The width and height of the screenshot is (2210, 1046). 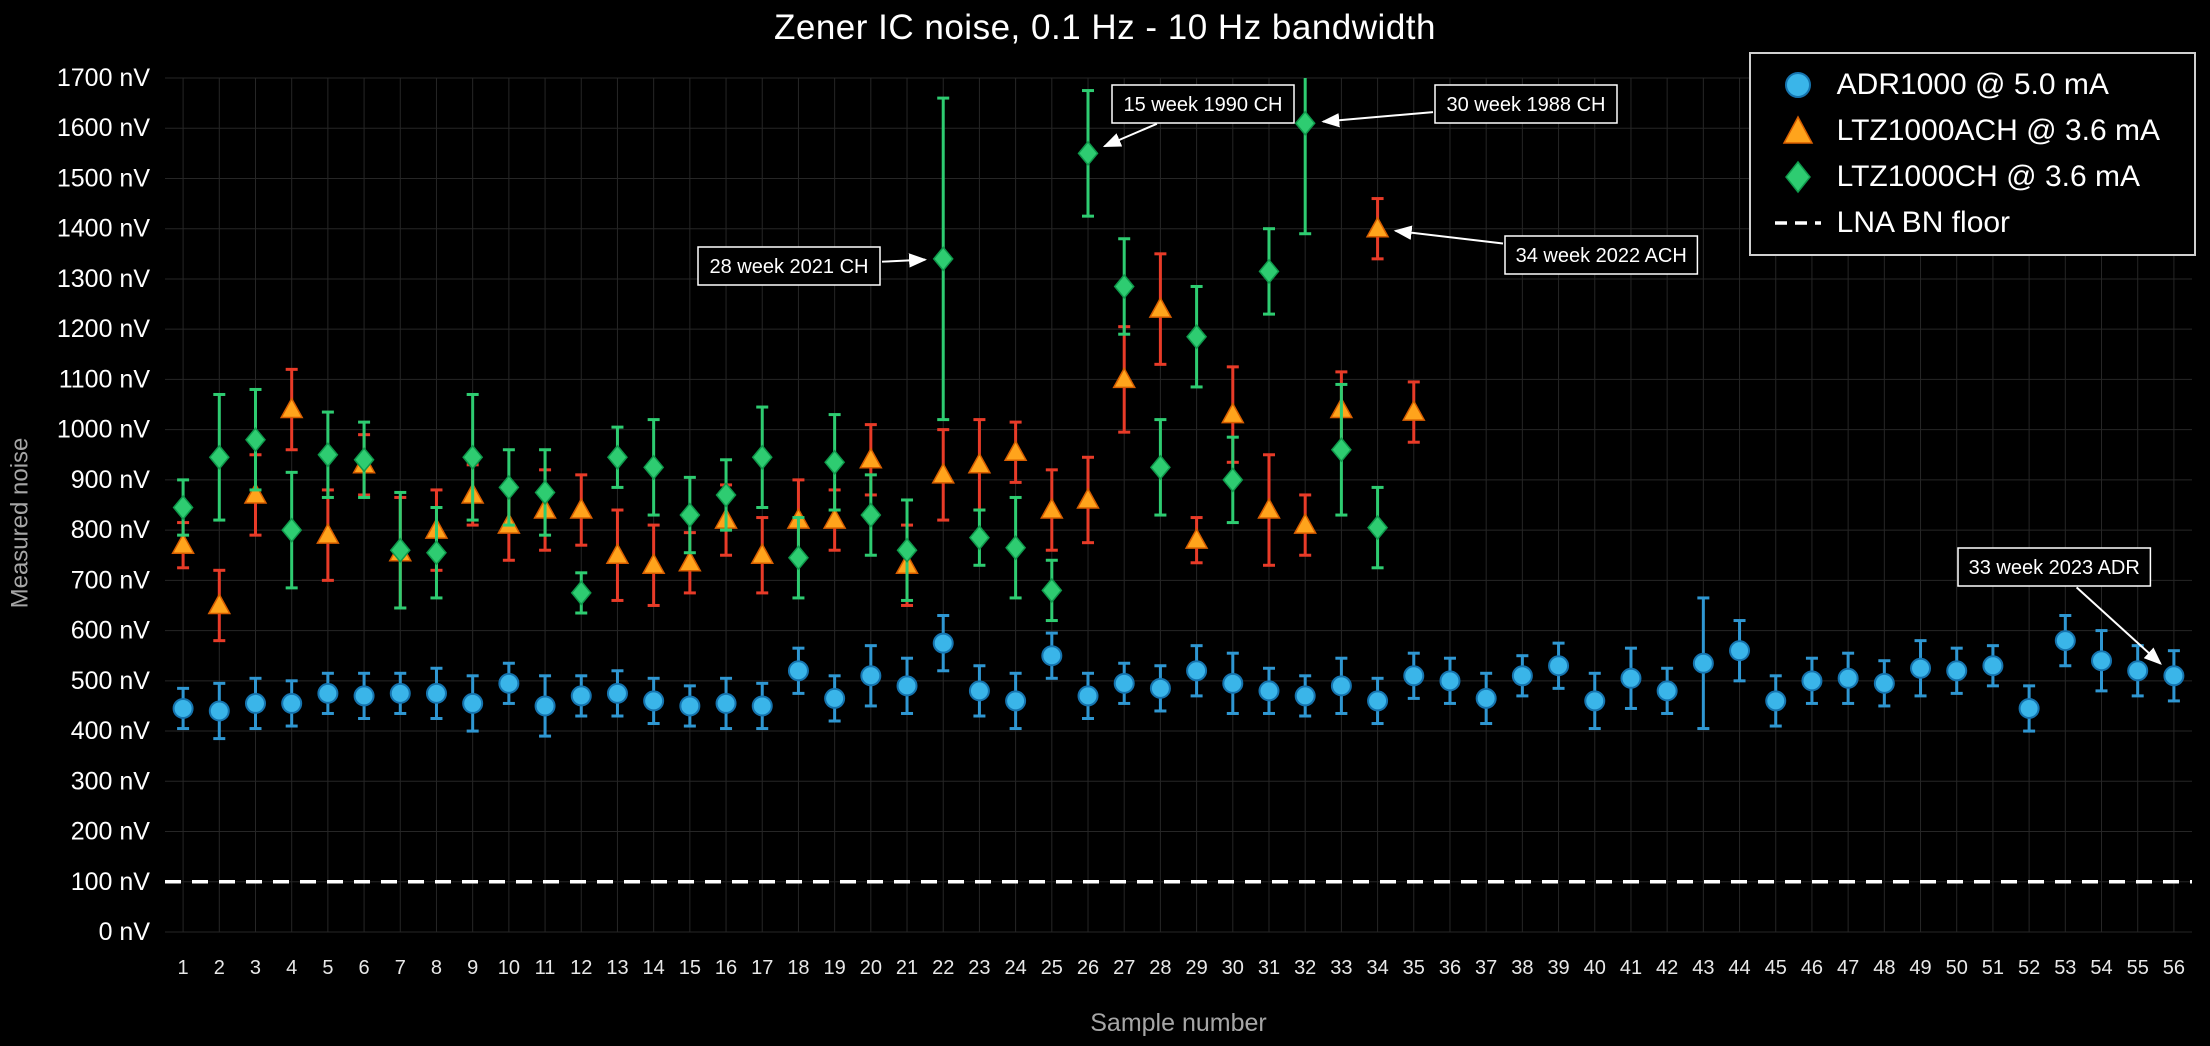 What do you see at coordinates (1522, 968) in the screenshot?
I see `x-tick-label: 38` at bounding box center [1522, 968].